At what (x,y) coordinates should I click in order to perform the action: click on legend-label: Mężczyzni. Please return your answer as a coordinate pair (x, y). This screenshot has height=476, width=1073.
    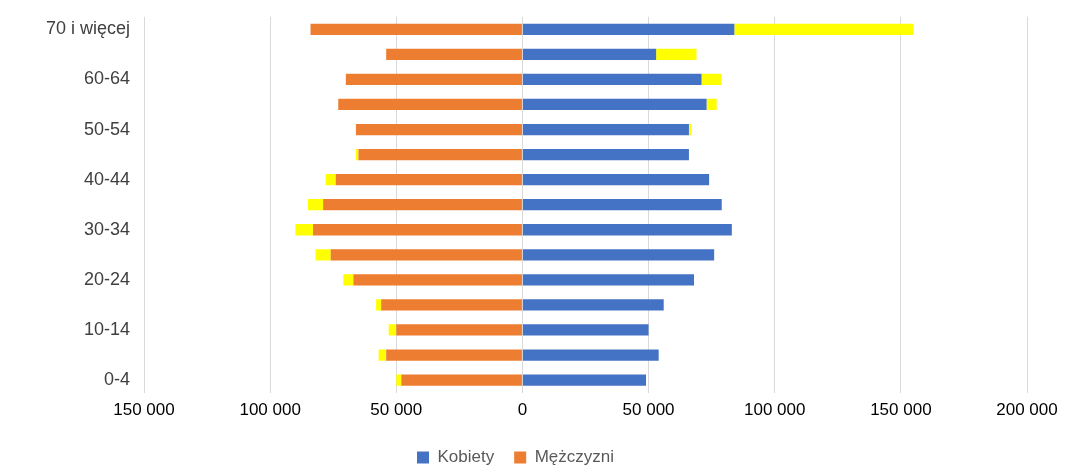
    Looking at the image, I should click on (574, 457).